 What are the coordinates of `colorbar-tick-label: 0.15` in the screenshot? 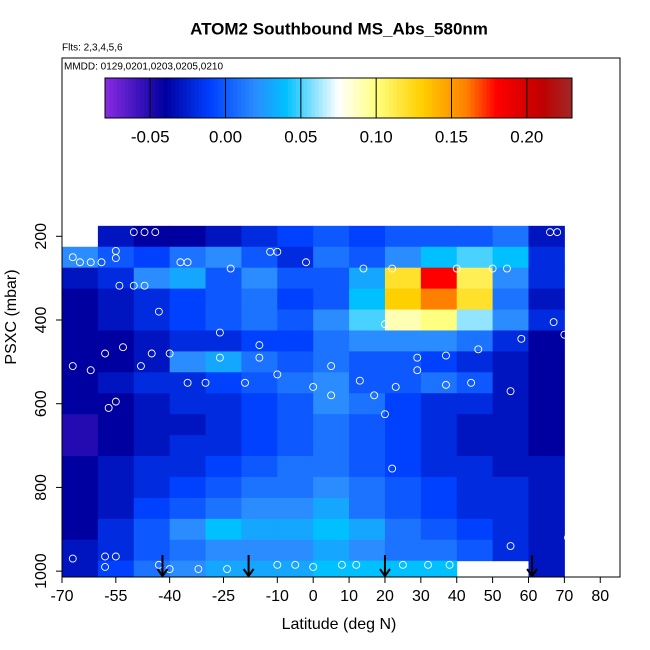 It's located at (451, 136).